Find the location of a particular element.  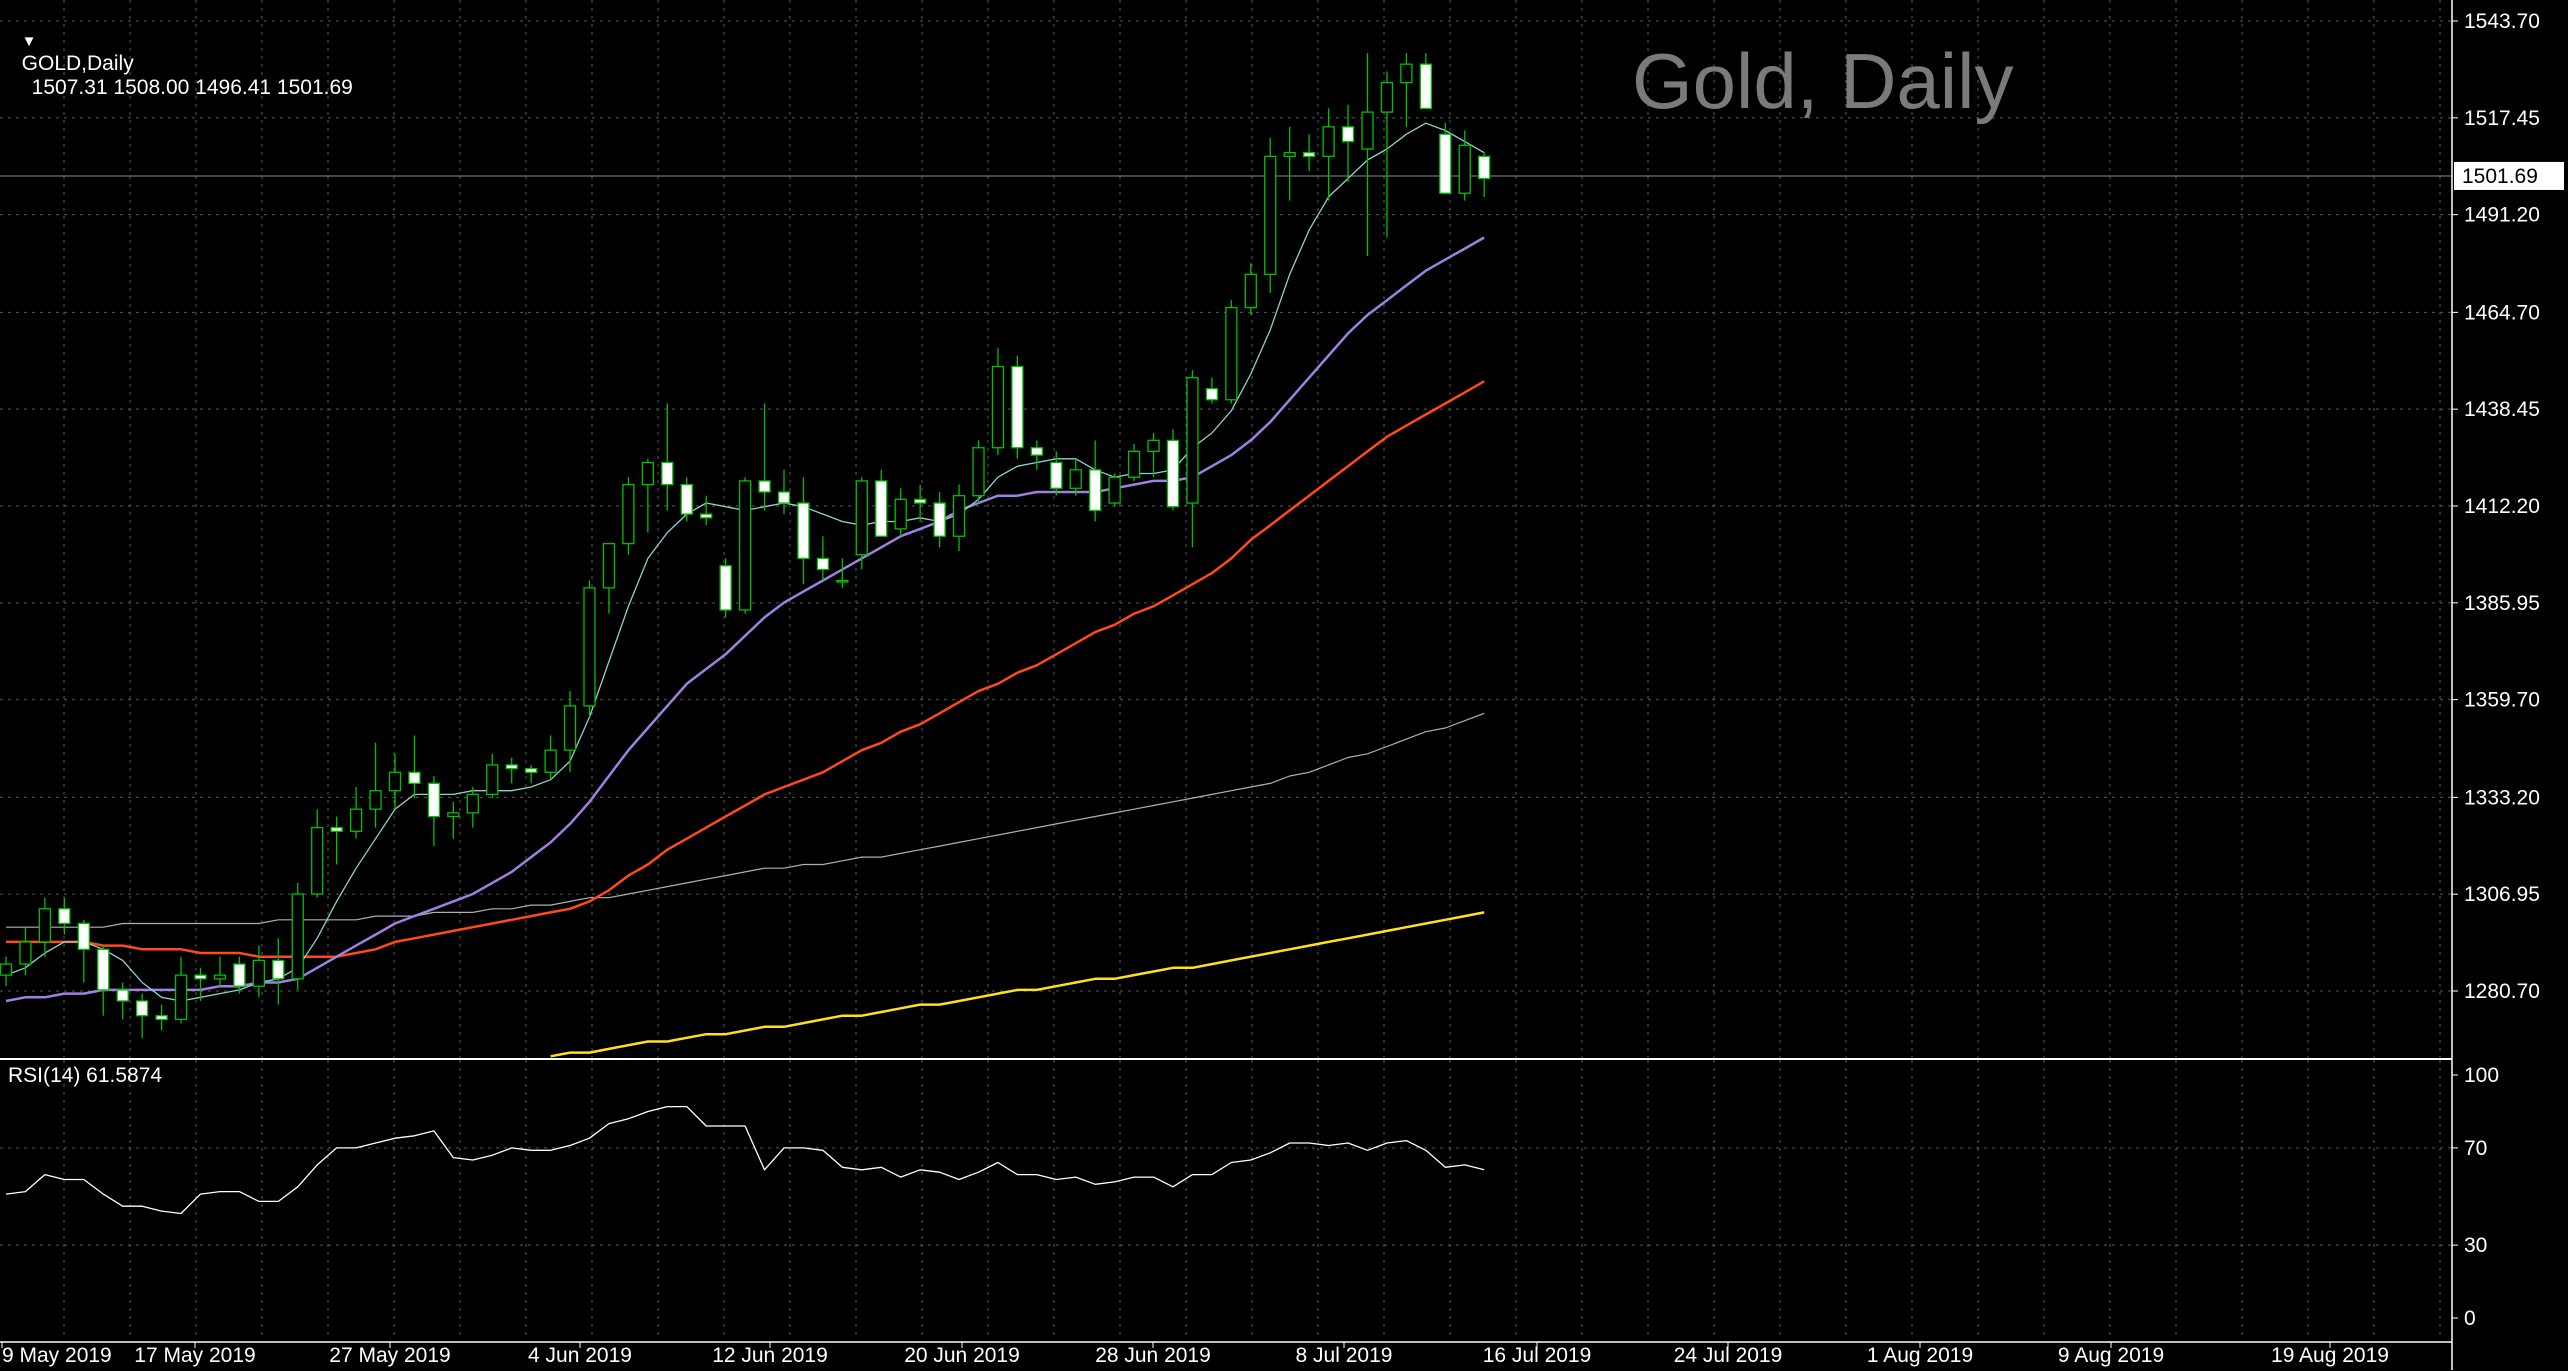

date-tick-label: 16 Jul 2019 is located at coordinates (1537, 1355).